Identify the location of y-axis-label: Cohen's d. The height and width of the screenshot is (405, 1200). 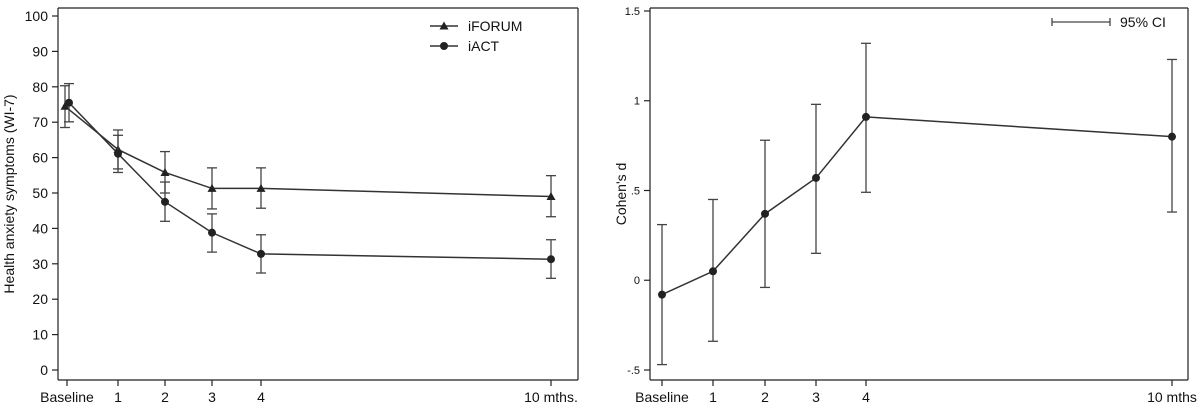
(621, 194).